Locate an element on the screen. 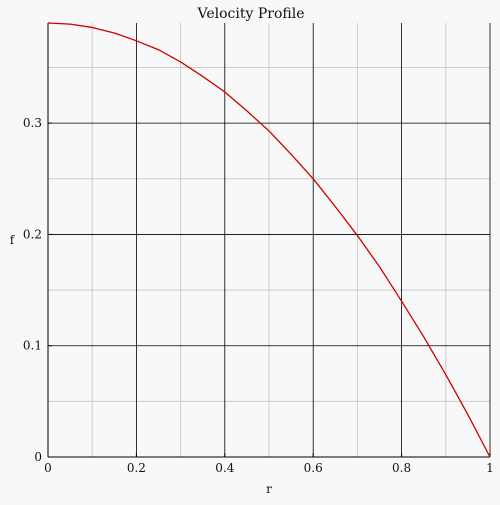 This screenshot has width=500, height=505. x-tick-label: 0.8 is located at coordinates (401, 468).